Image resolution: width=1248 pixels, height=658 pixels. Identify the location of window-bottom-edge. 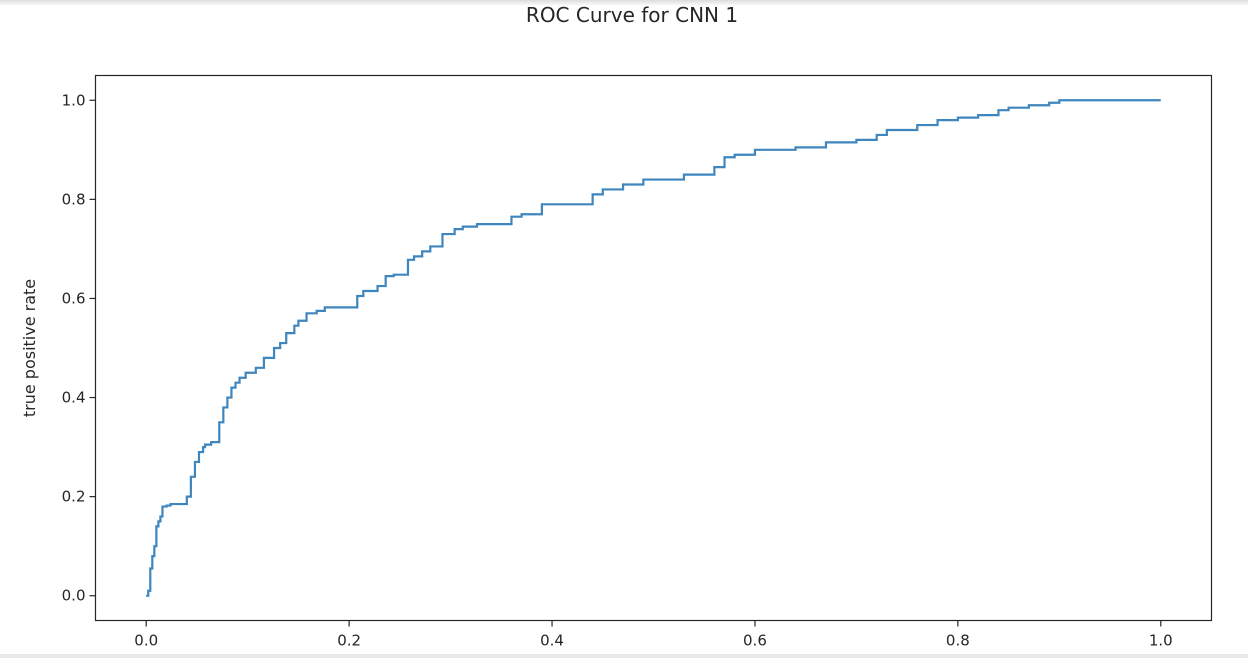
(624, 656).